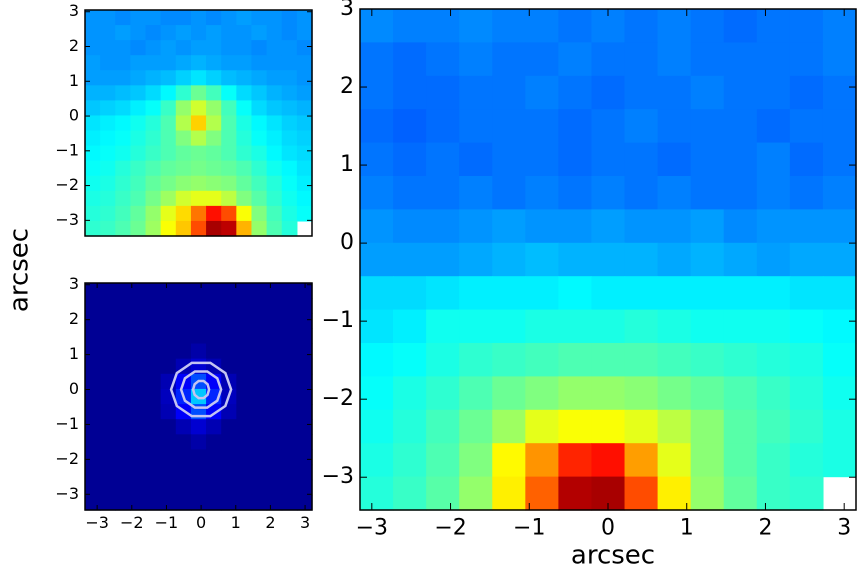  What do you see at coordinates (613, 556) in the screenshot?
I see `x-axis-label: arcsec` at bounding box center [613, 556].